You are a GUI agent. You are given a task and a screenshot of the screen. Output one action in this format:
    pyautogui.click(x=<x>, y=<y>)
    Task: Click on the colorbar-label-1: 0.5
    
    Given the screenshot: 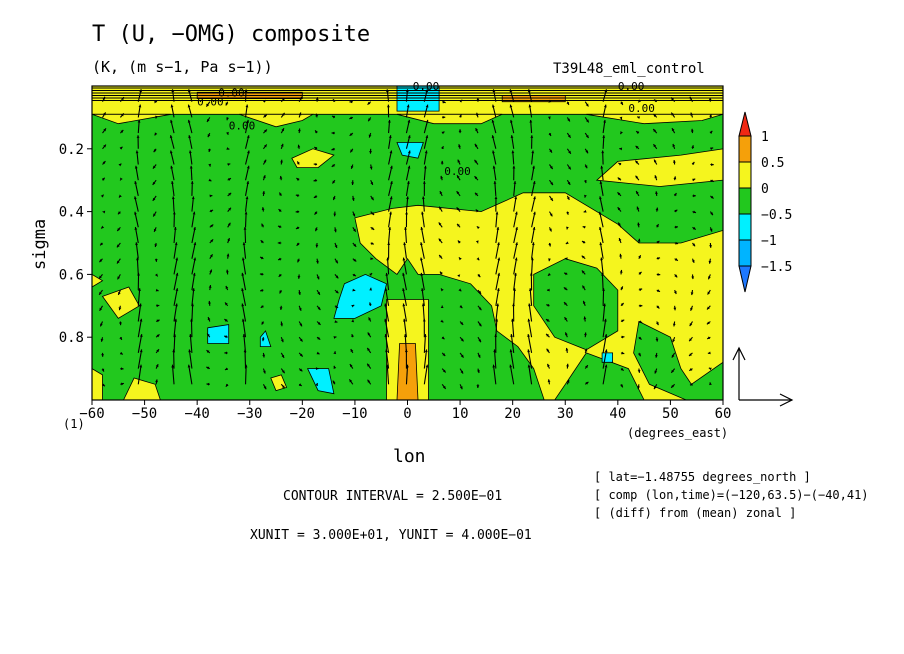 What is the action you would take?
    pyautogui.click(x=772, y=163)
    